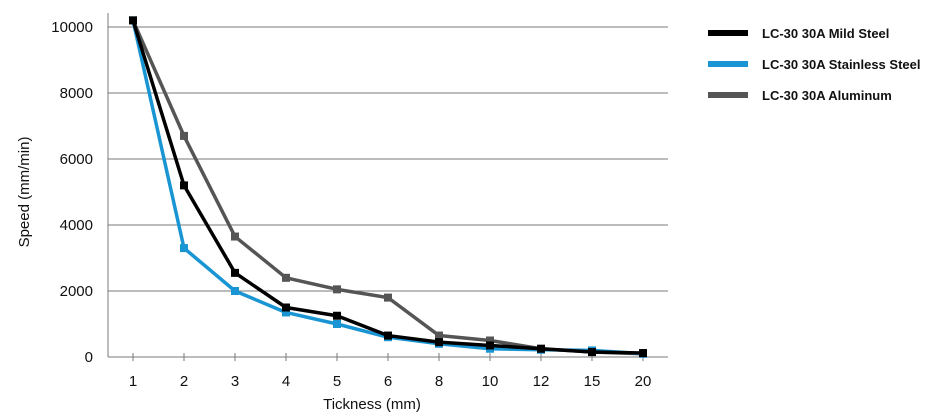 The image size is (934, 416). I want to click on y-tick-label: 8000, so click(76, 93).